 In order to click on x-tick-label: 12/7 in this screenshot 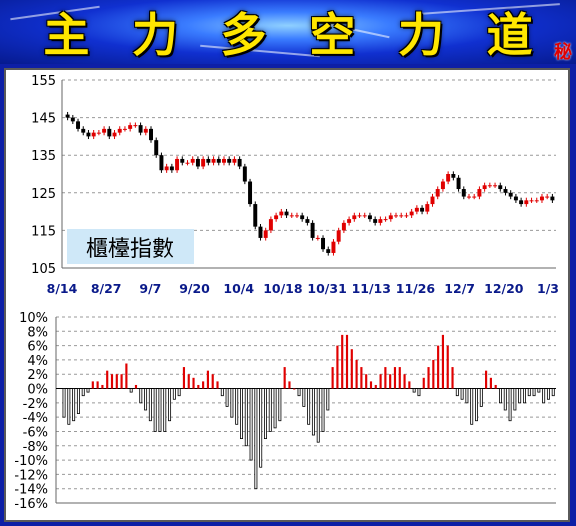, I will do `click(459, 288)`.